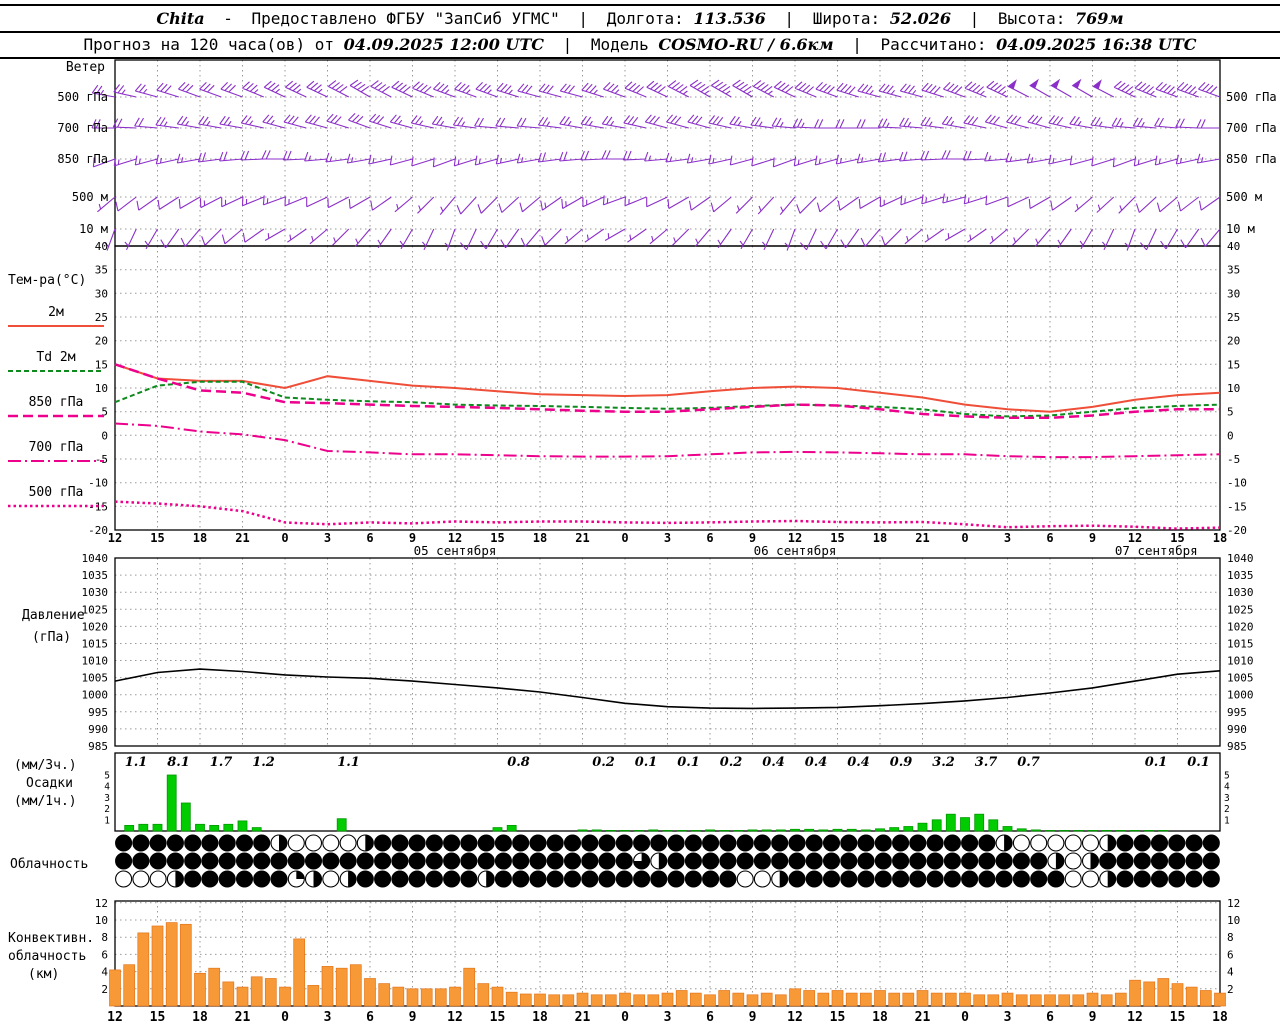  Describe the element at coordinates (44, 974) in the screenshot. I see `conv-units: (км)` at that location.